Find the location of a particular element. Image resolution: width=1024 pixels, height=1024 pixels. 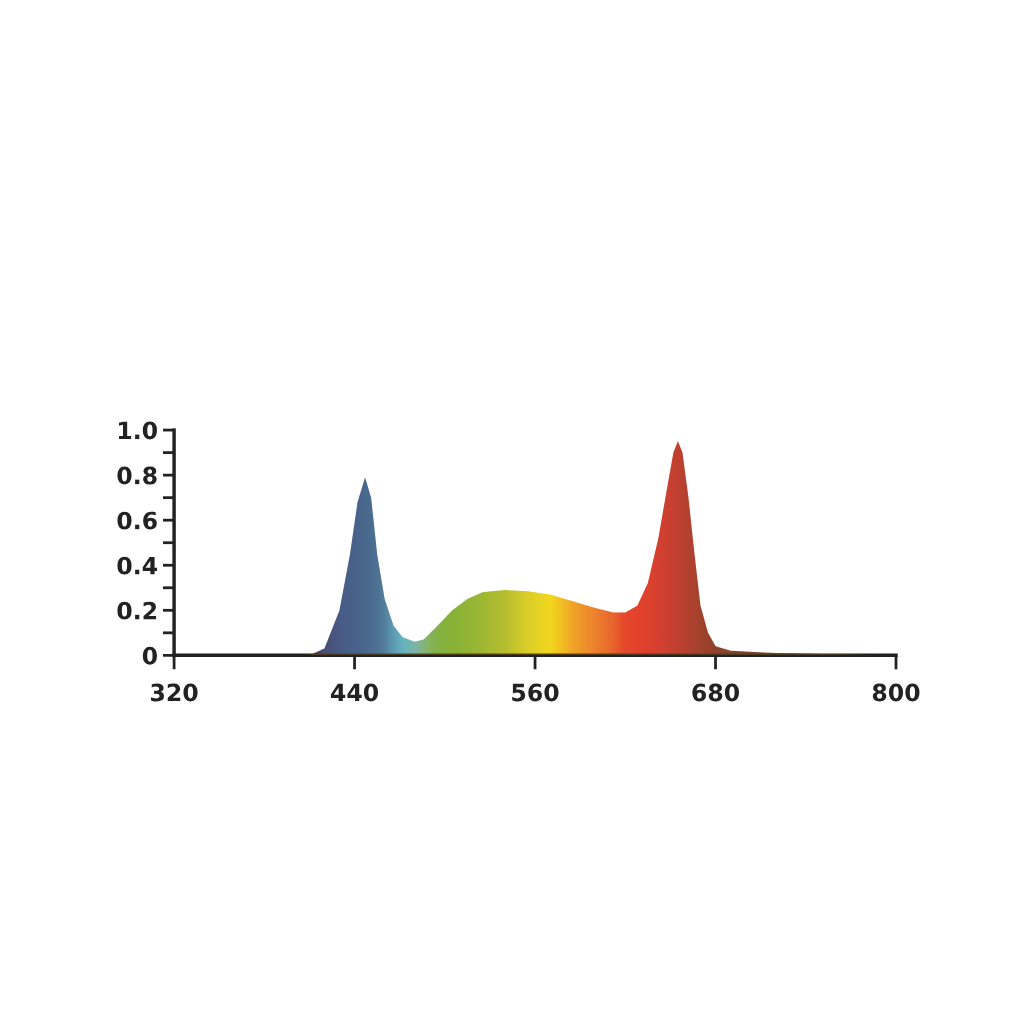

y-tick-label: 0.2 is located at coordinates (137, 610).